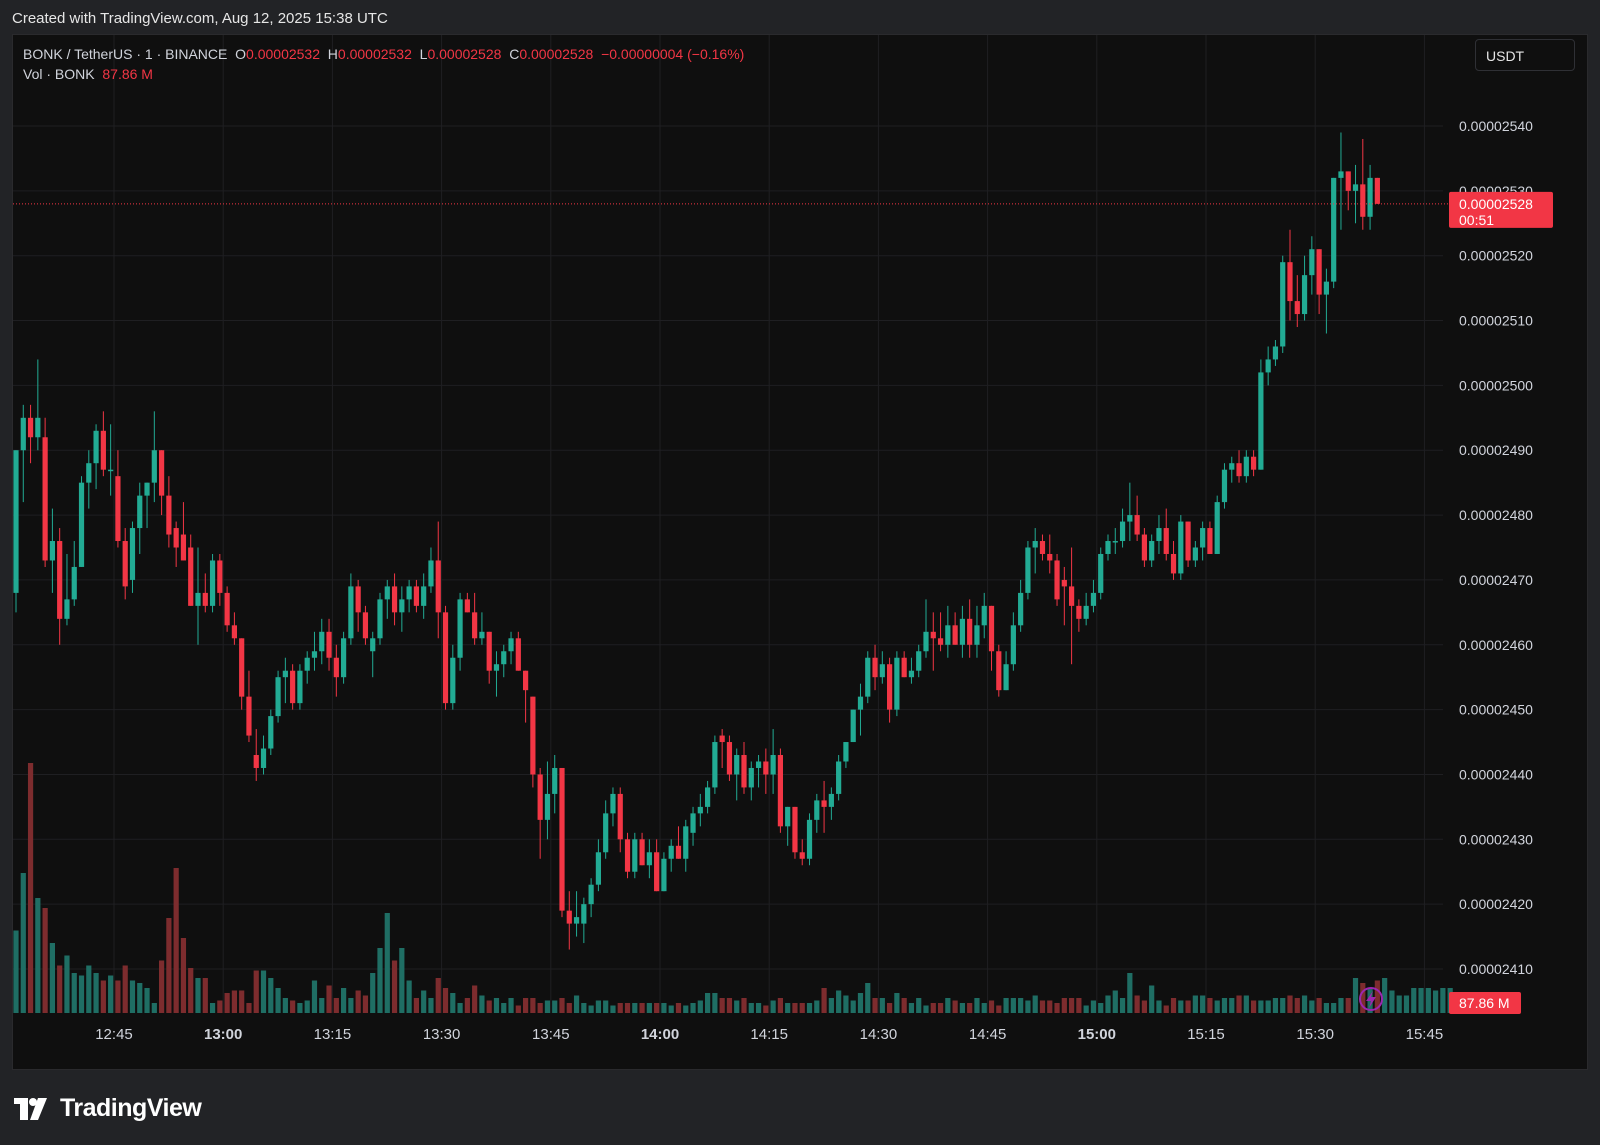  Describe the element at coordinates (1496, 580) in the screenshot. I see `y-axis-label: 0.00002470` at that location.